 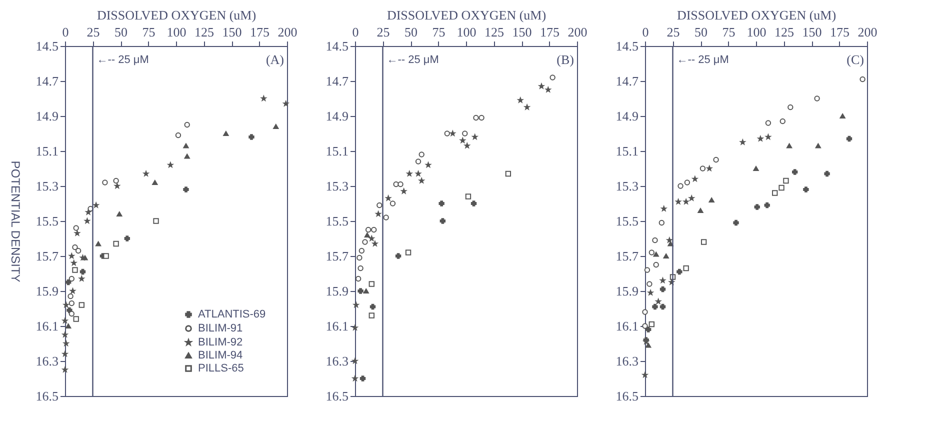 What do you see at coordinates (47, 326) in the screenshot?
I see `y-tick-label: 16.1` at bounding box center [47, 326].